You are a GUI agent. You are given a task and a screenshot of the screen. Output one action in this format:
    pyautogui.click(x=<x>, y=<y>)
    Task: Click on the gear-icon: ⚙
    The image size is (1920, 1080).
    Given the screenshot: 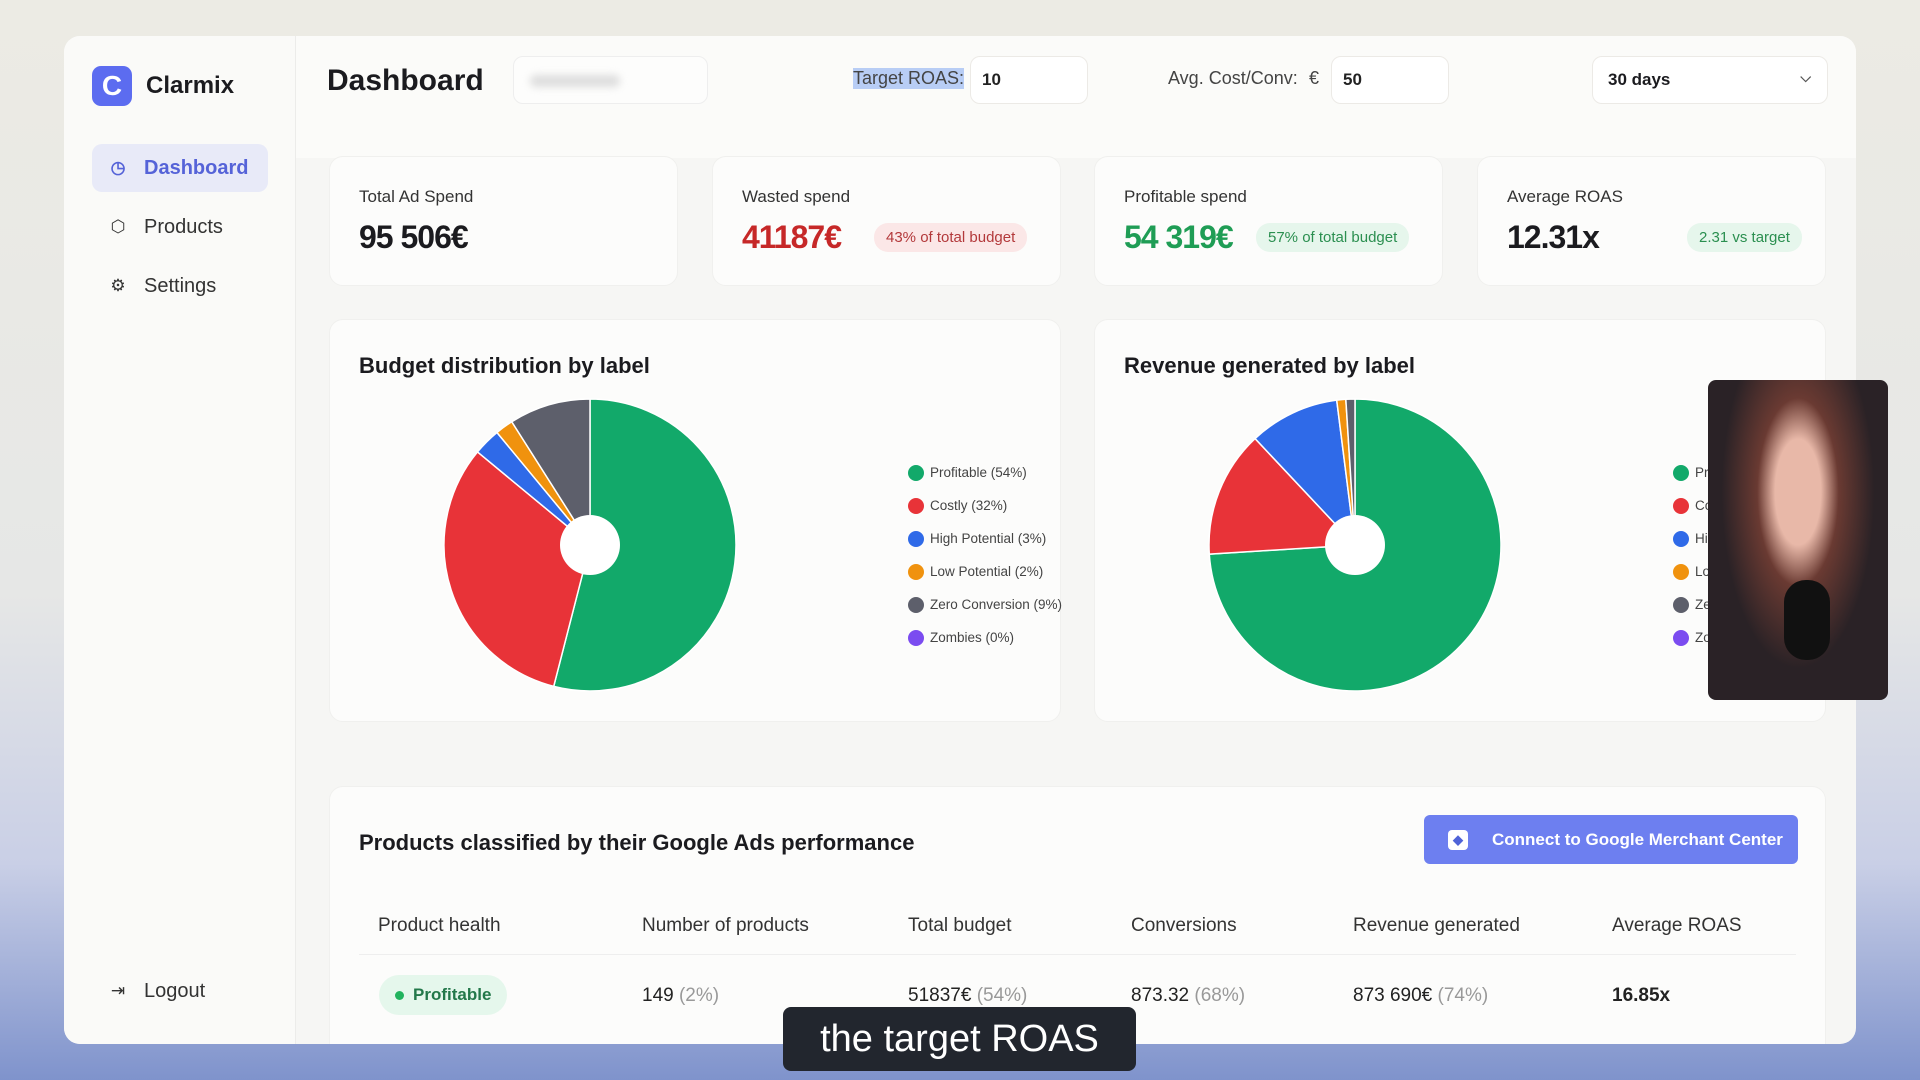 What is the action you would take?
    pyautogui.click(x=118, y=285)
    